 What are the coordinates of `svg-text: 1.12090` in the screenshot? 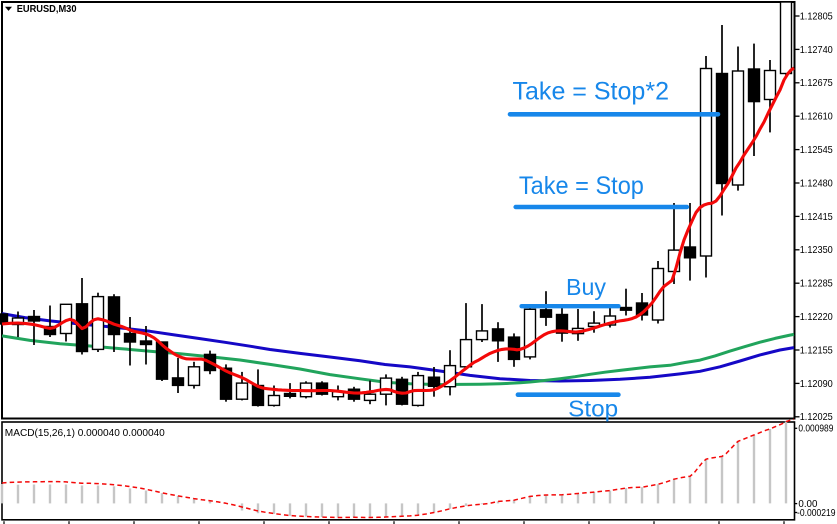 It's located at (816, 384).